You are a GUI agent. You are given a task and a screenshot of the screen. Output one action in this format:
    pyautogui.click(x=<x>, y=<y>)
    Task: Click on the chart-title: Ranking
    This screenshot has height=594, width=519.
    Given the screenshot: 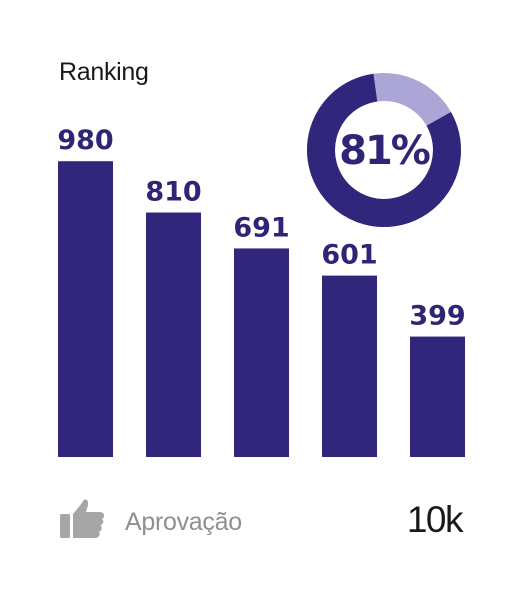 What is the action you would take?
    pyautogui.click(x=104, y=72)
    